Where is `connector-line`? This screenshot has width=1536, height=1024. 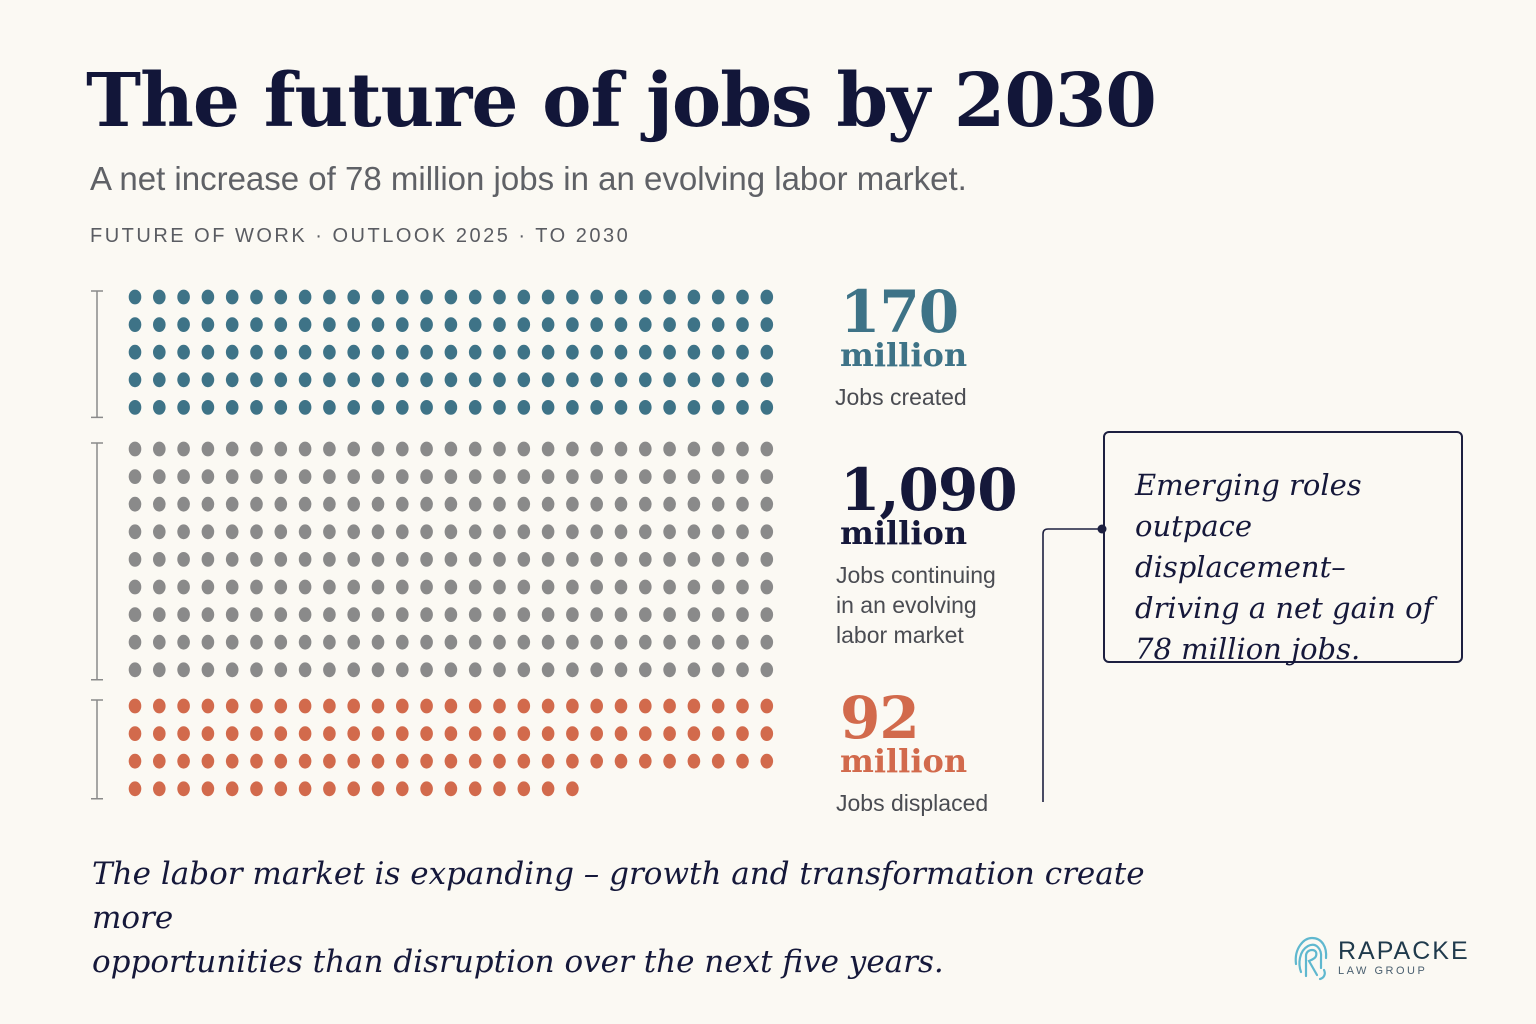
connector-line is located at coordinates (1072, 665).